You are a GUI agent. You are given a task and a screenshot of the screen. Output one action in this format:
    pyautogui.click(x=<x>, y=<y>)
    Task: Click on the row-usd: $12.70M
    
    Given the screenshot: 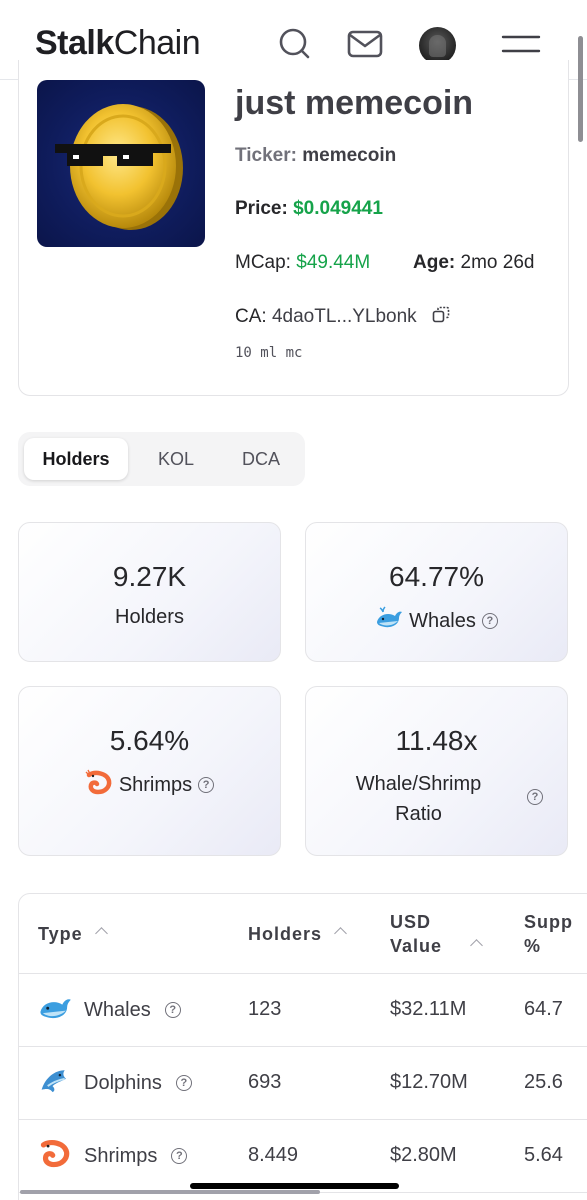 What is the action you would take?
    pyautogui.click(x=429, y=1082)
    